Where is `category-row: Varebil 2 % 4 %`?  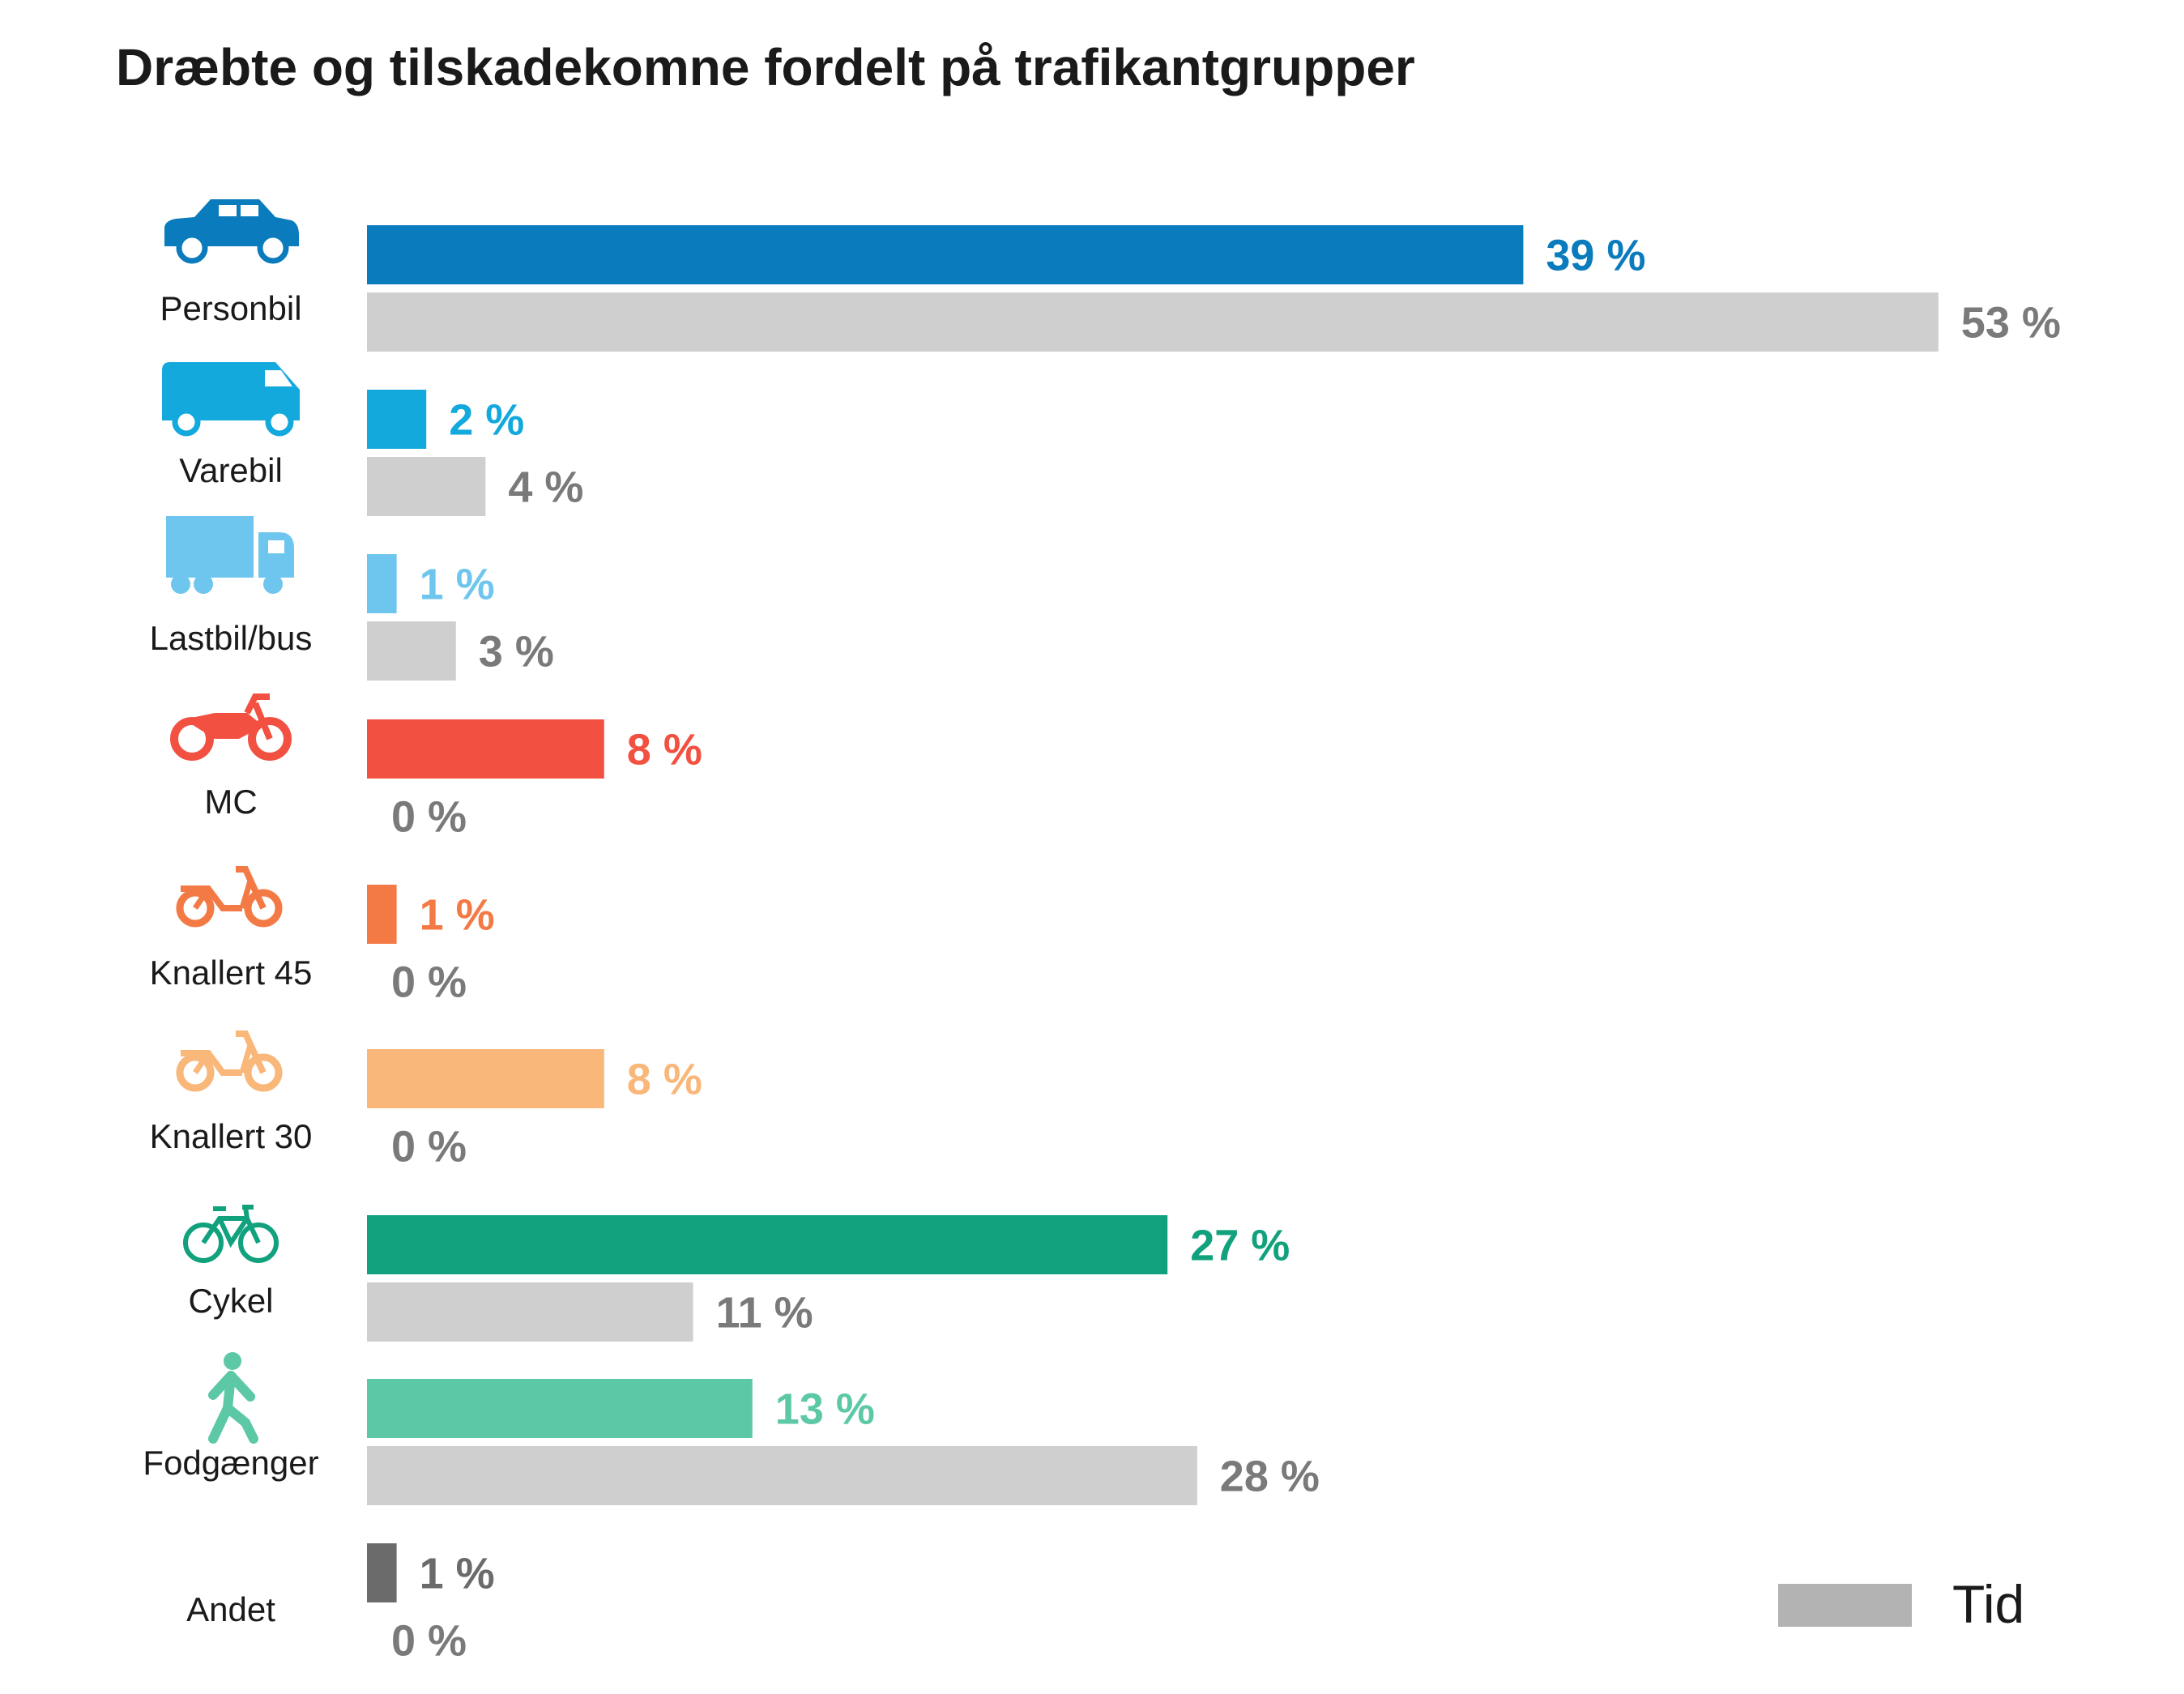 category-row: Varebil 2 % 4 % is located at coordinates (372, 439).